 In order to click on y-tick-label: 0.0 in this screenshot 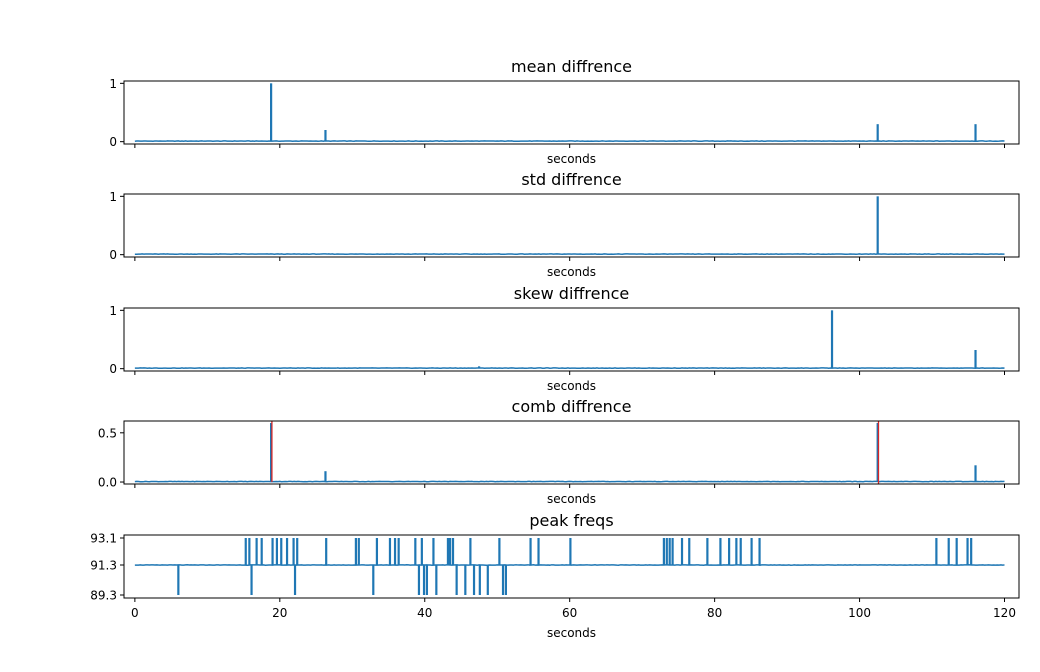, I will do `click(107, 483)`.